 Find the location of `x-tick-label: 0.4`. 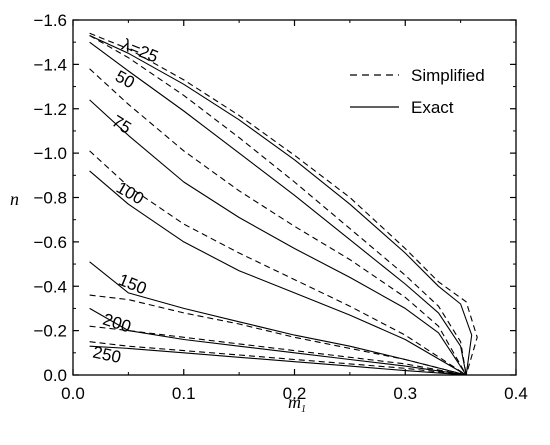

x-tick-label: 0.4 is located at coordinates (516, 393).